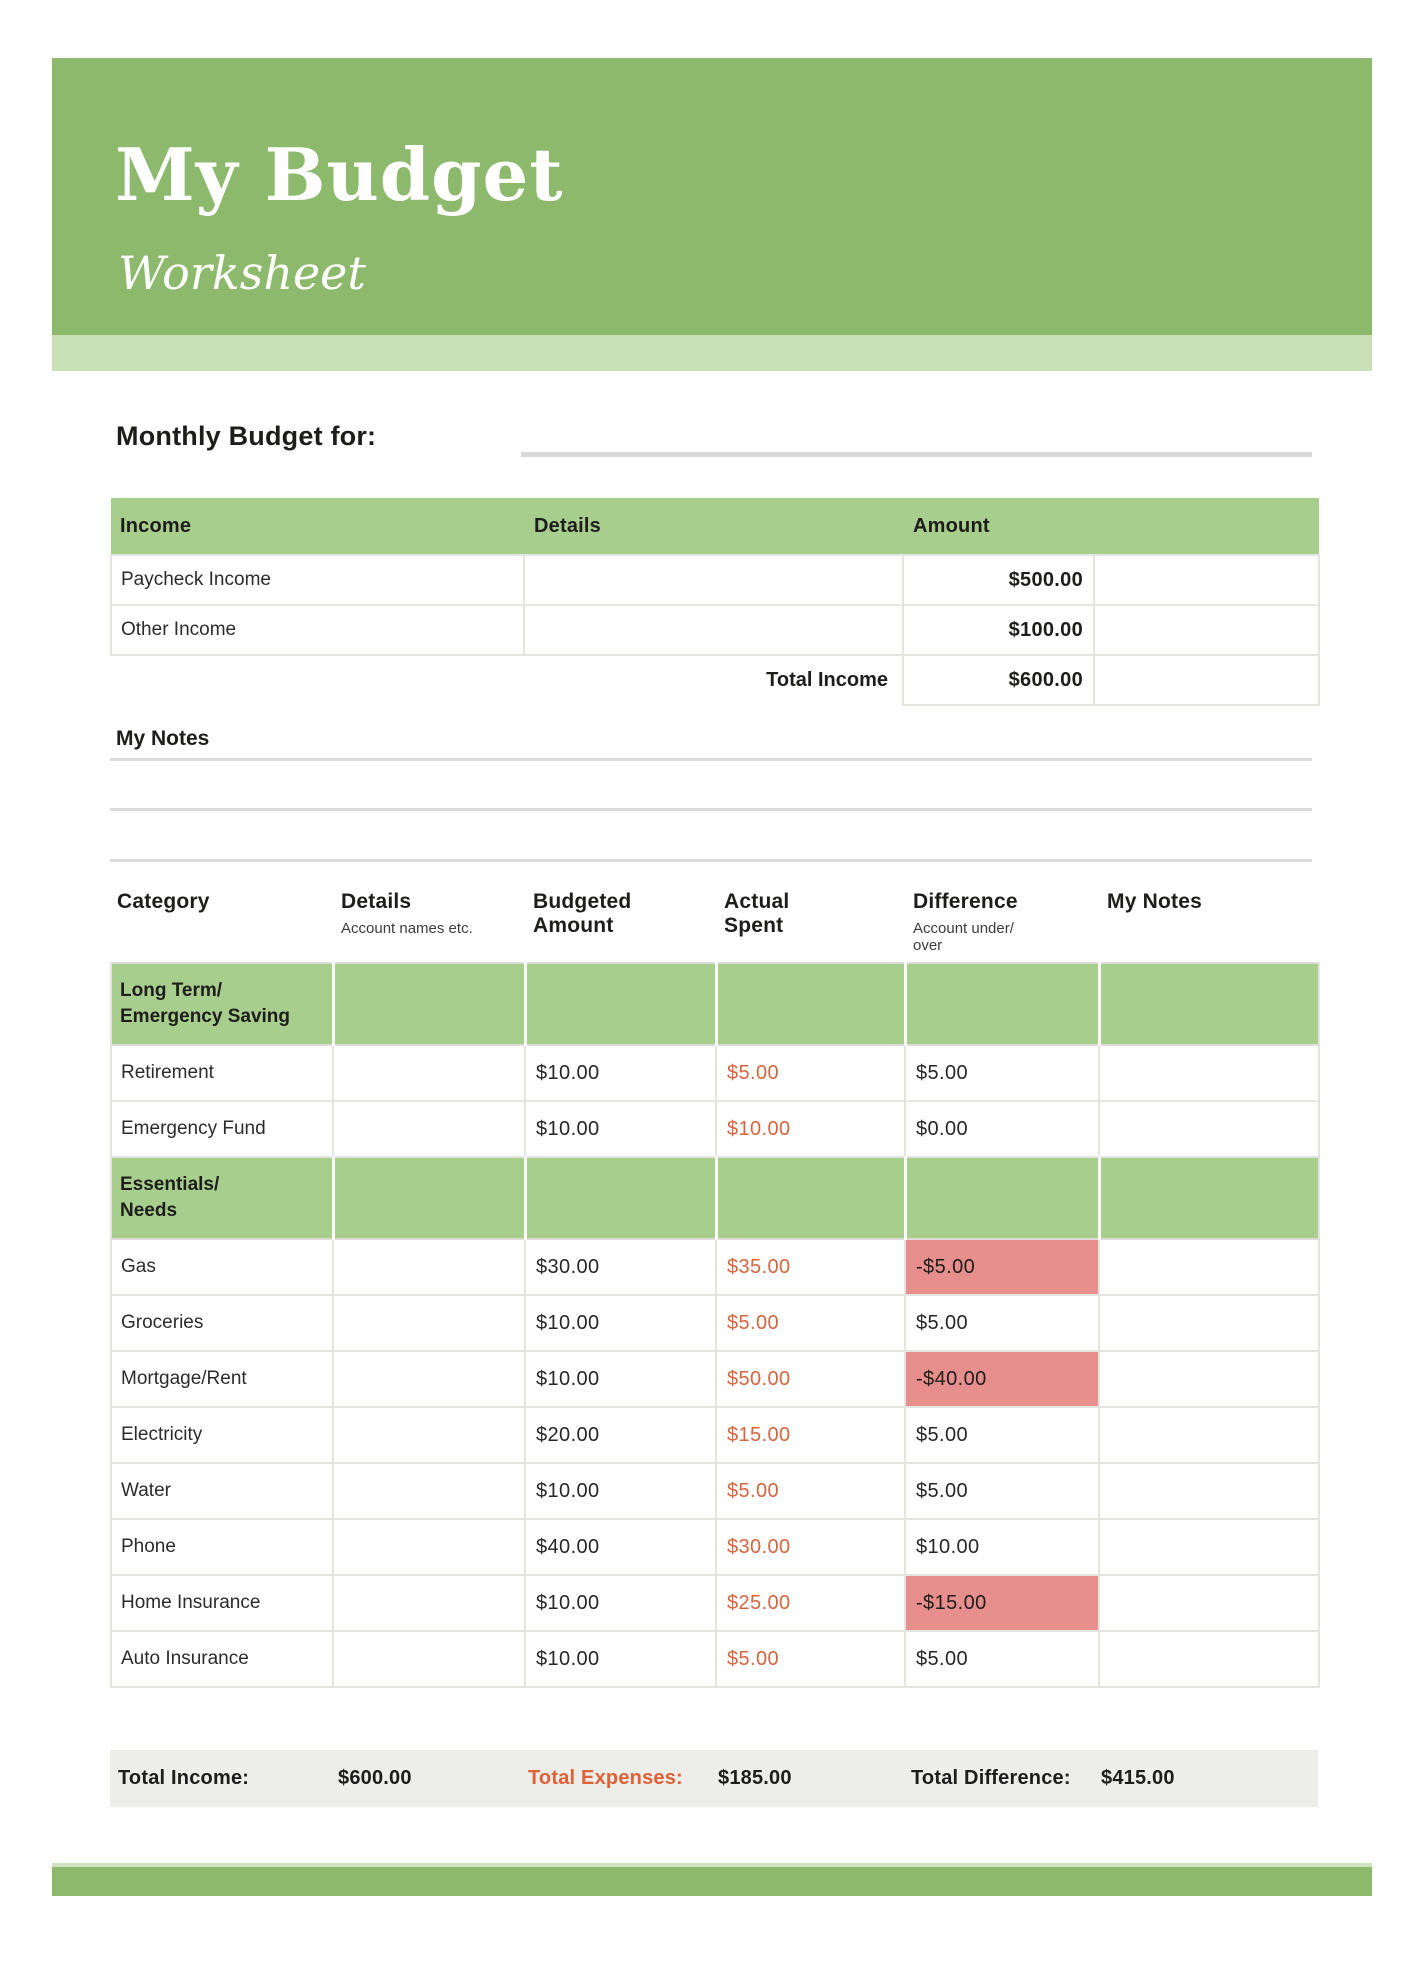  Describe the element at coordinates (163, 901) in the screenshot. I see `expense-header-category: Category` at that location.